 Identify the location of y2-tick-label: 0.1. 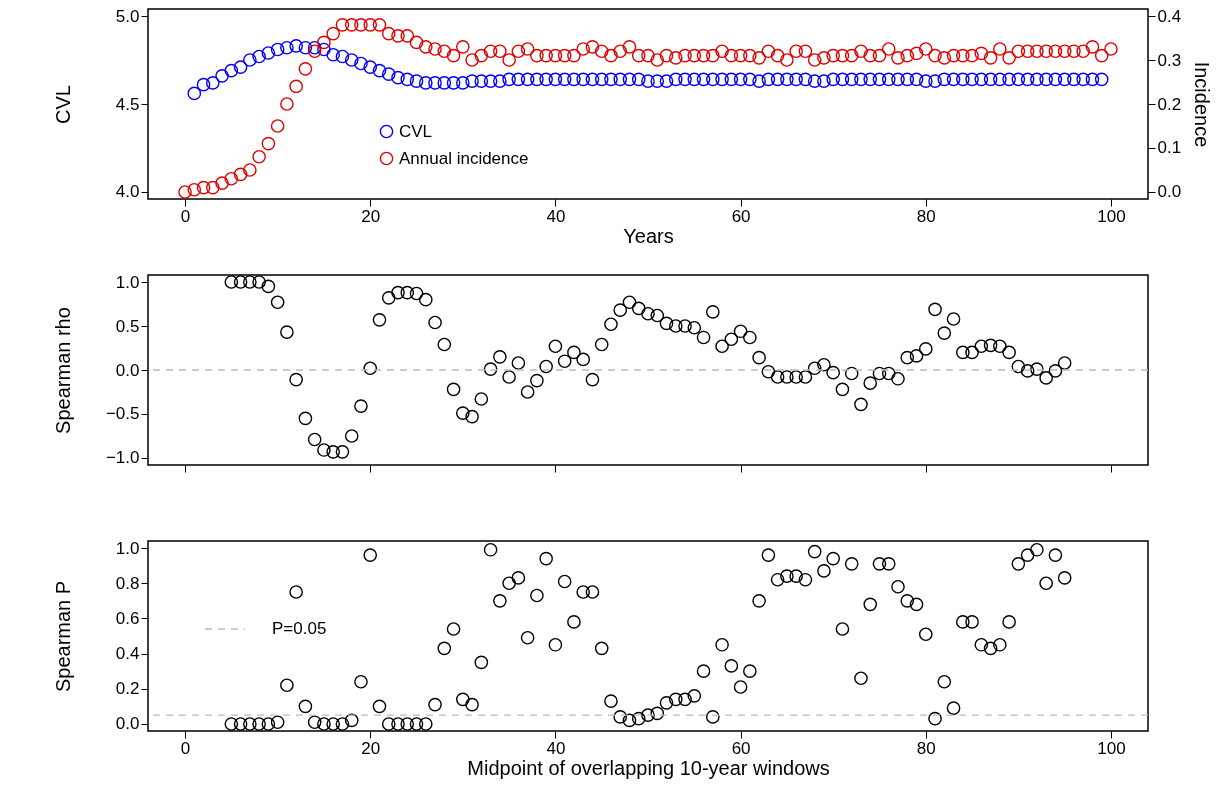
(1169, 148).